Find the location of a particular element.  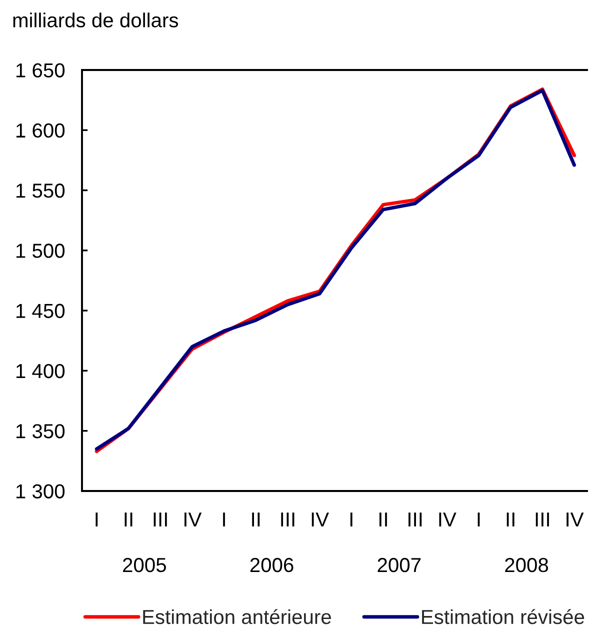

y-tick-label: 1 550 is located at coordinates (40, 191).